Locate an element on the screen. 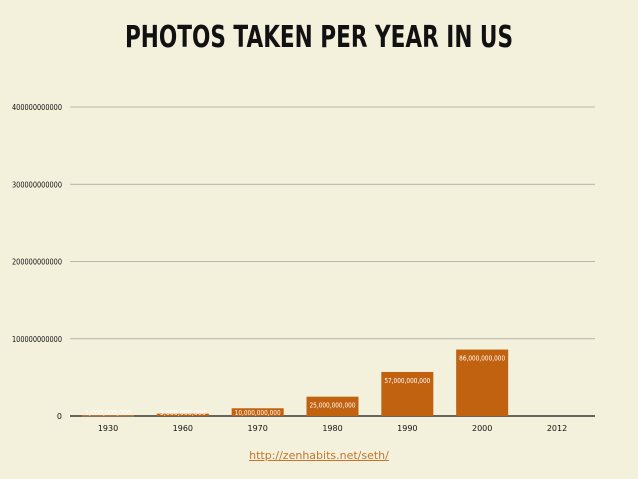  x-tick-label: 2012 is located at coordinates (557, 428).